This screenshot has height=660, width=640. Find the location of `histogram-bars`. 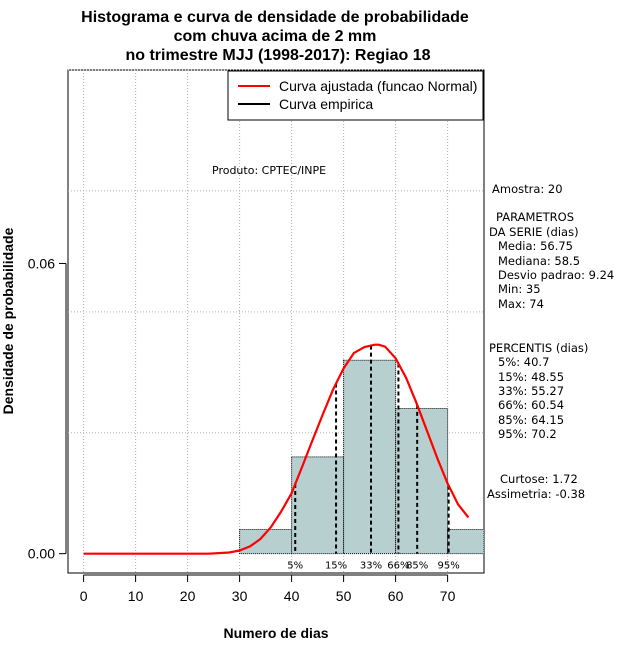

histogram-bars is located at coordinates (362, 457).